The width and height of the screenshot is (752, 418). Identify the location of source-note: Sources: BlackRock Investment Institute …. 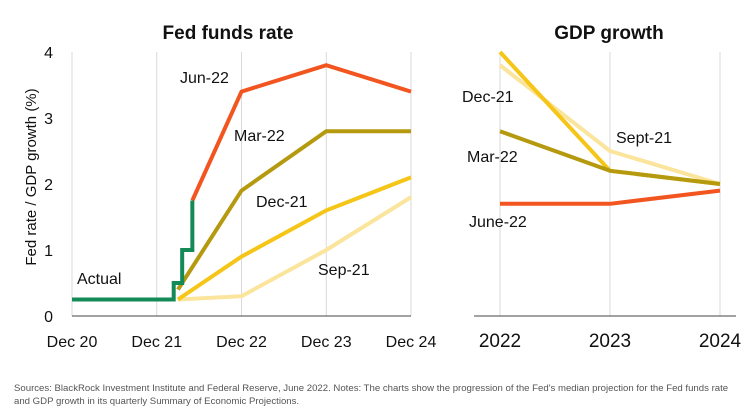
(371, 395).